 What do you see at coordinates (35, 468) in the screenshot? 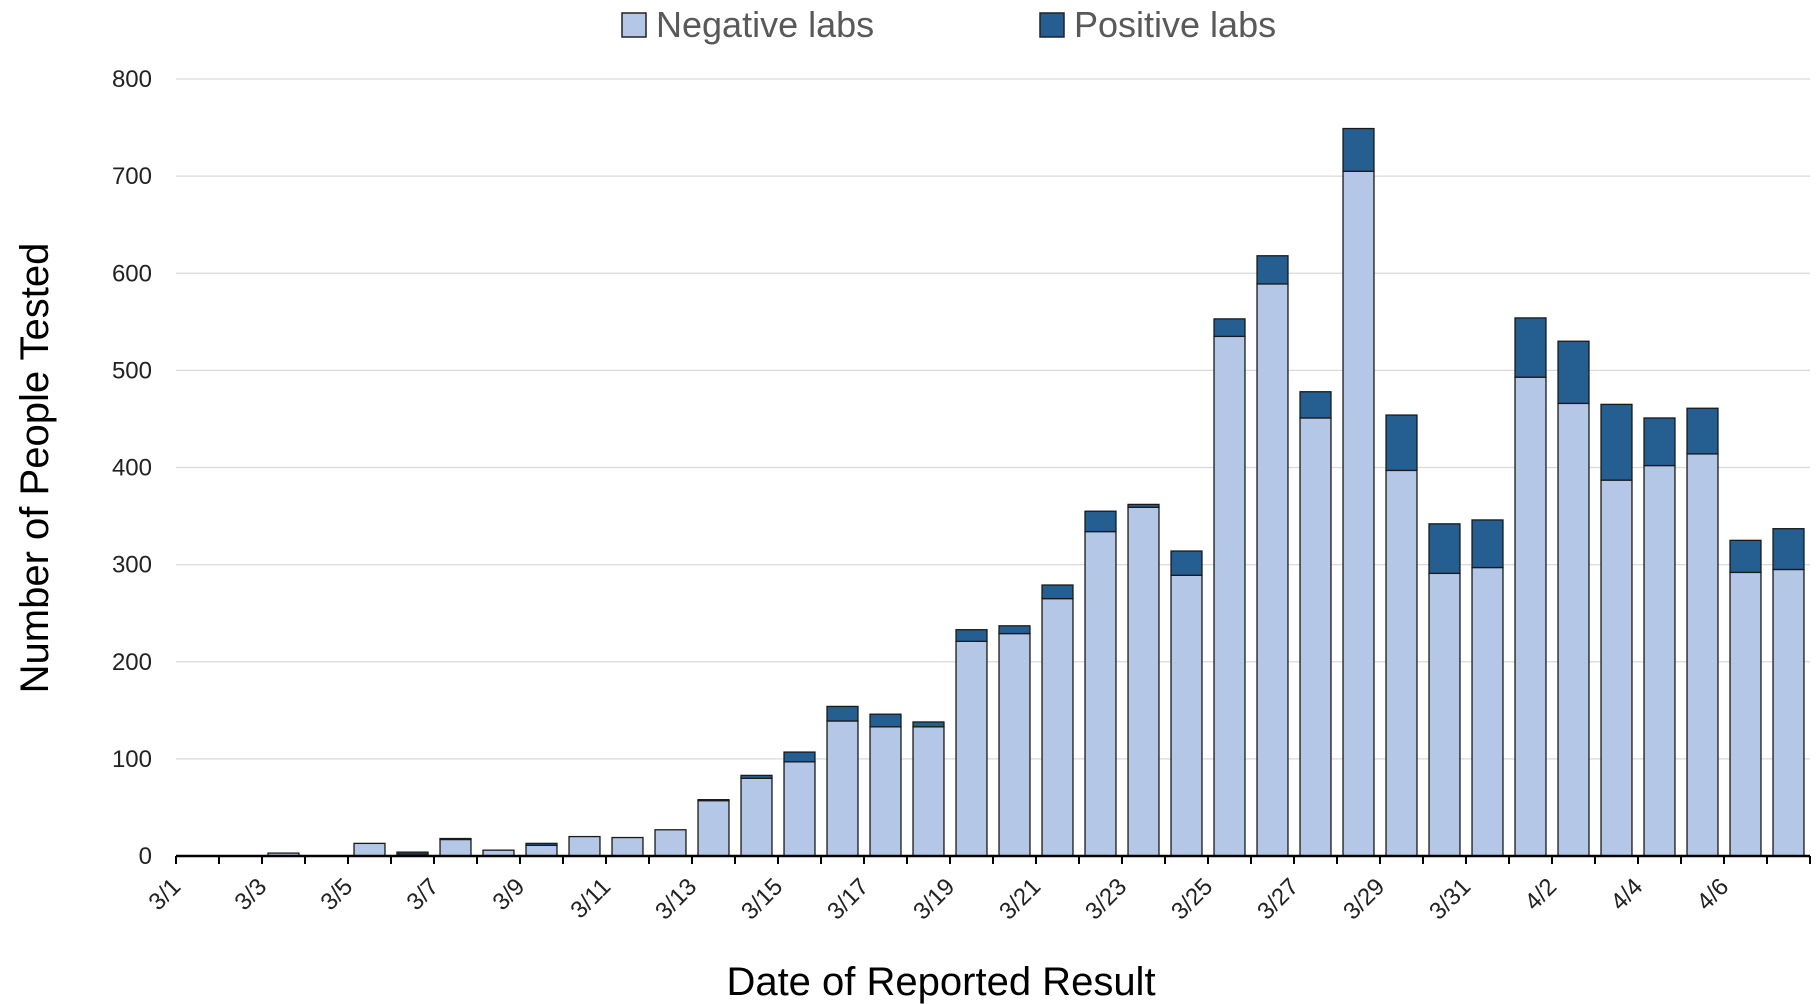
I see `y-axis-title: Number of People Tested` at bounding box center [35, 468].